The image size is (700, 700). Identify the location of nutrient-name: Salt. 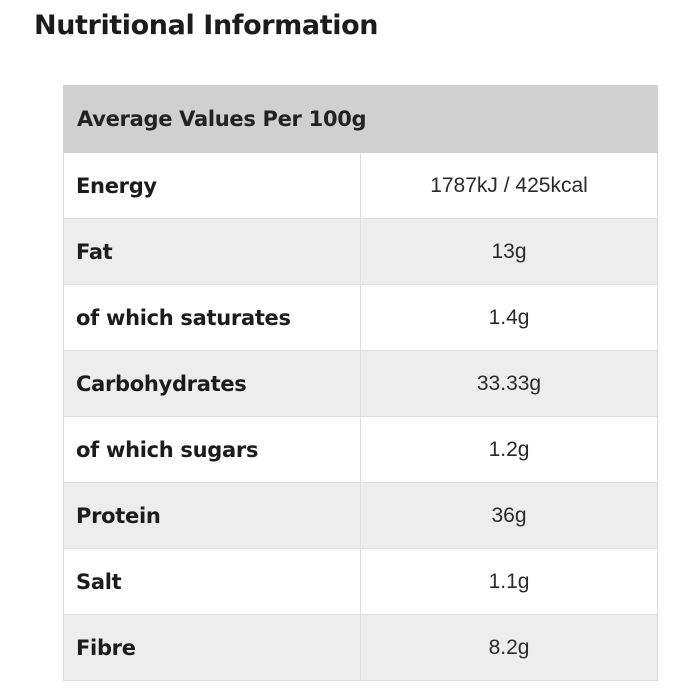
(212, 581).